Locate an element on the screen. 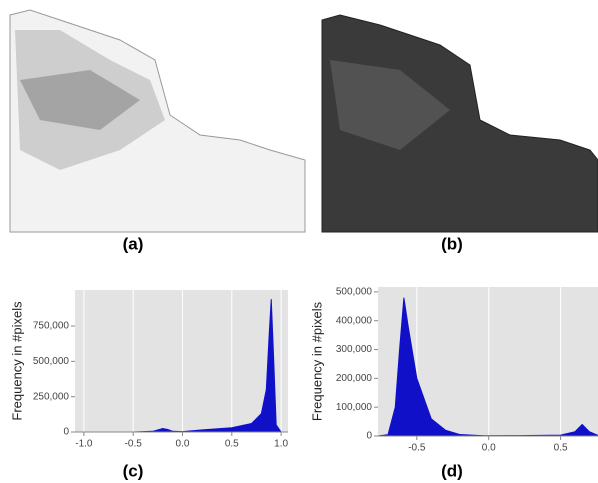 Image resolution: width=598 pixels, height=483 pixels. caption: (b) is located at coordinates (452, 243).